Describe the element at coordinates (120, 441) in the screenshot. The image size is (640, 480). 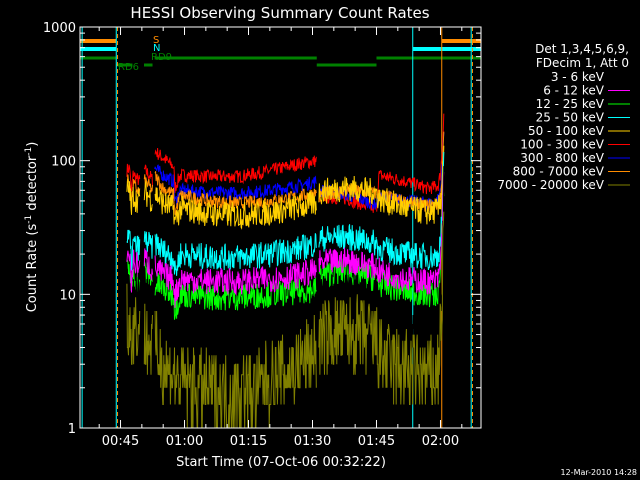
I see `x-tick-label: 00:45` at that location.